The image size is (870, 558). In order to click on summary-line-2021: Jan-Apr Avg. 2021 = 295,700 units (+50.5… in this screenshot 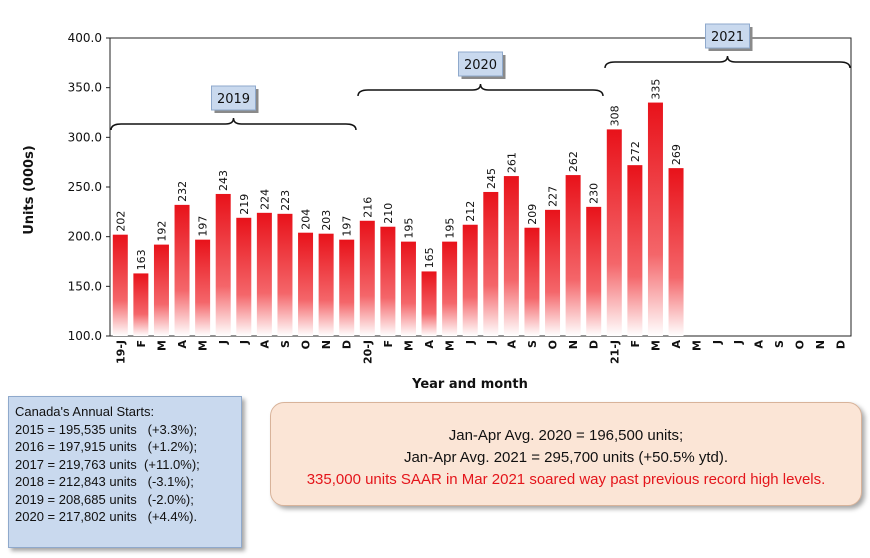, I will do `click(566, 457)`.